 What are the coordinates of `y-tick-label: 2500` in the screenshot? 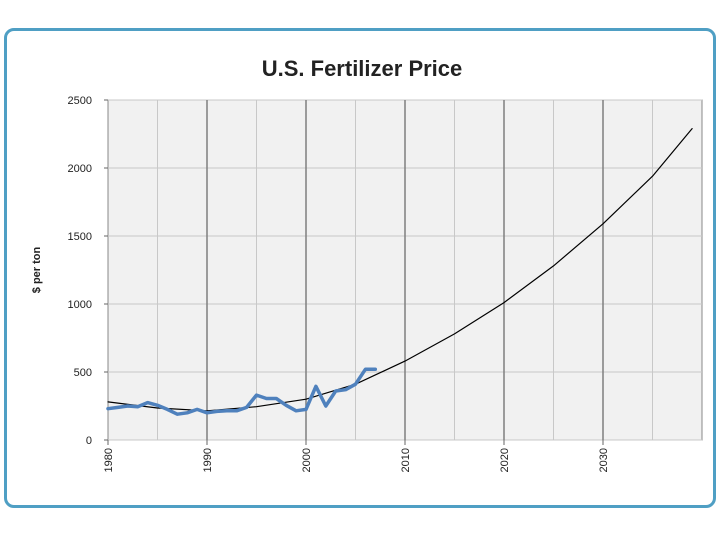 It's located at (80, 101).